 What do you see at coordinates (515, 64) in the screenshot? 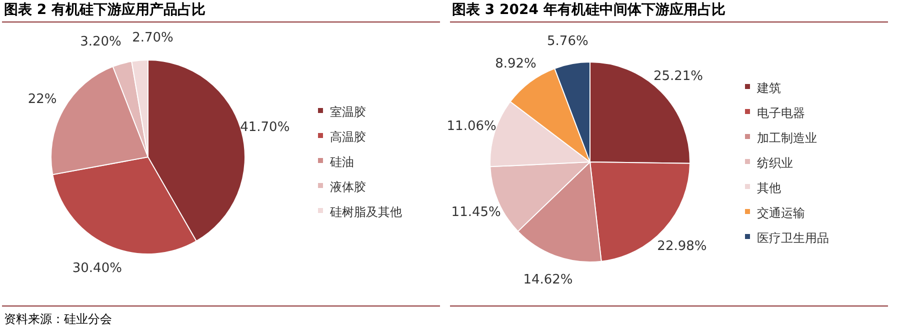
I see `data-label: 8.92%` at bounding box center [515, 64].